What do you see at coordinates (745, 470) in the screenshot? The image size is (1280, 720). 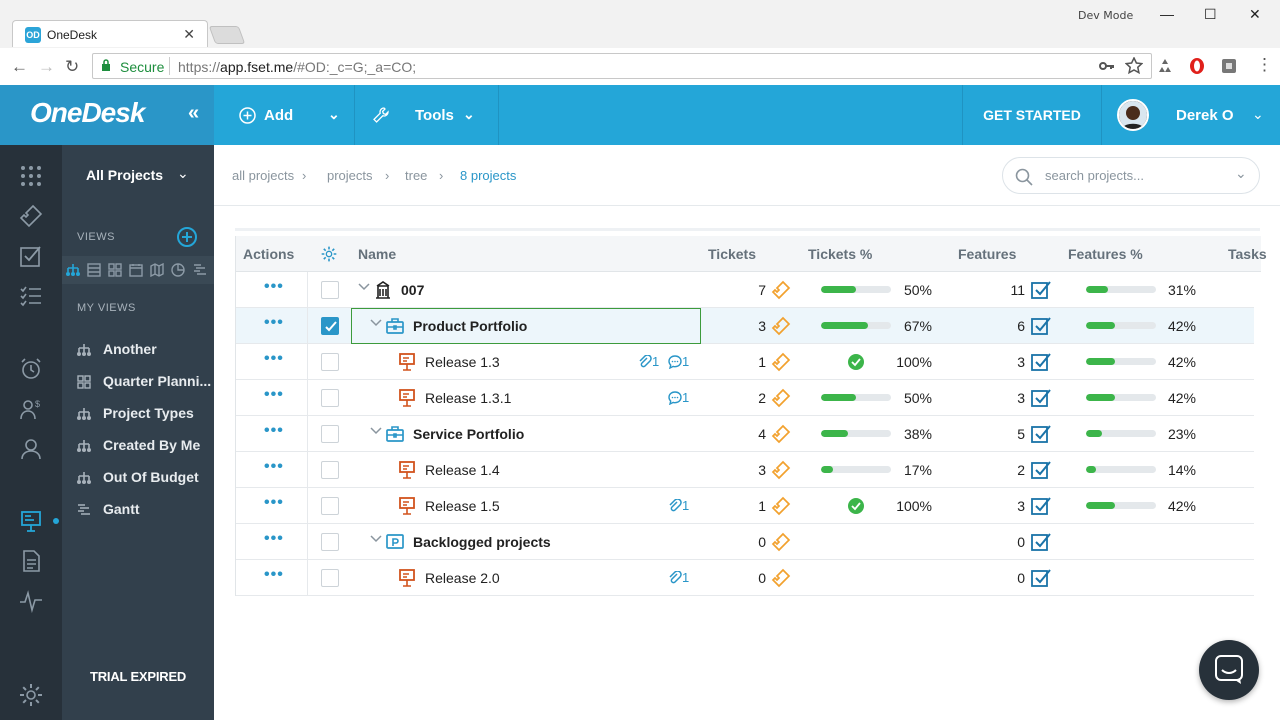 I see `table-row: ••• Release 1.4 3 17% 2 14%` at bounding box center [745, 470].